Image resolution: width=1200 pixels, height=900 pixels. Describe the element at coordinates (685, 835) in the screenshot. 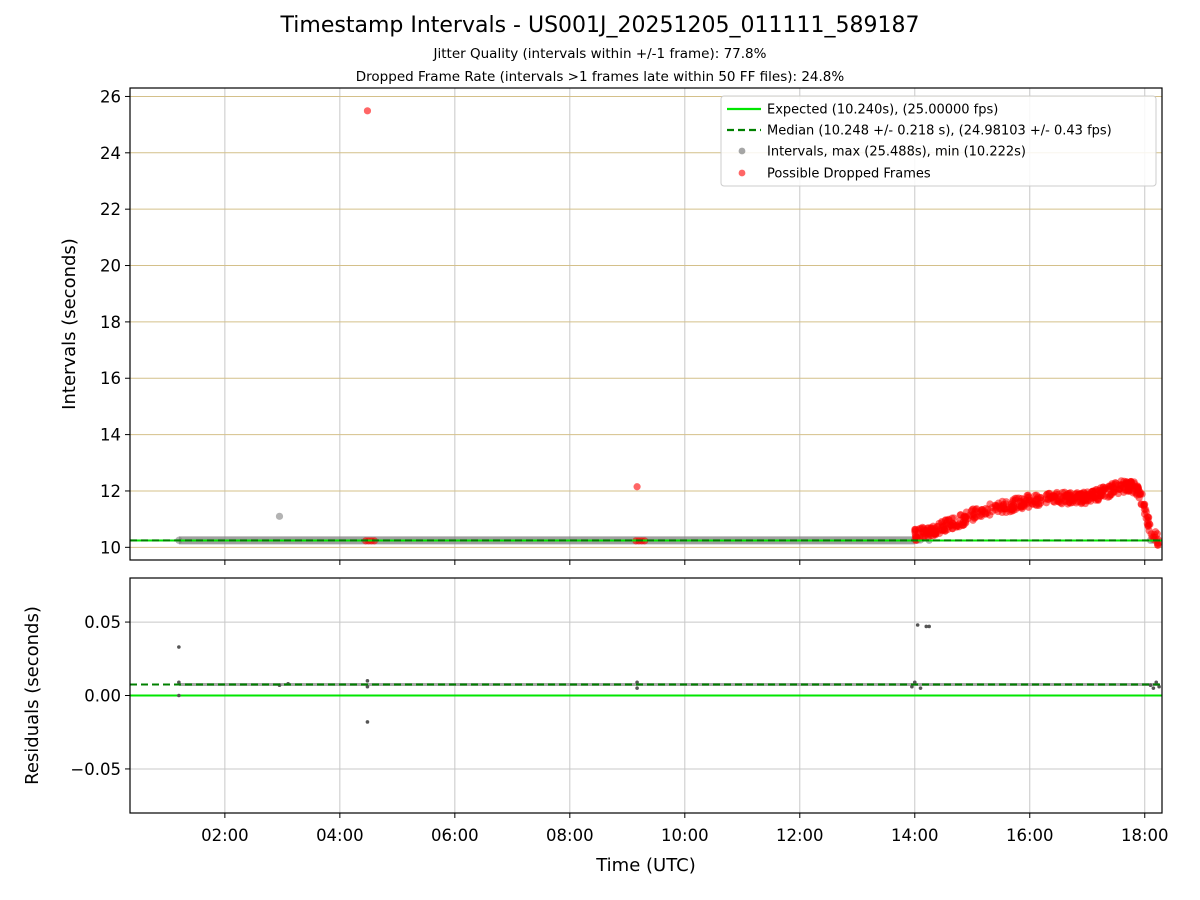

I see `x-tick-label: 10:00` at that location.